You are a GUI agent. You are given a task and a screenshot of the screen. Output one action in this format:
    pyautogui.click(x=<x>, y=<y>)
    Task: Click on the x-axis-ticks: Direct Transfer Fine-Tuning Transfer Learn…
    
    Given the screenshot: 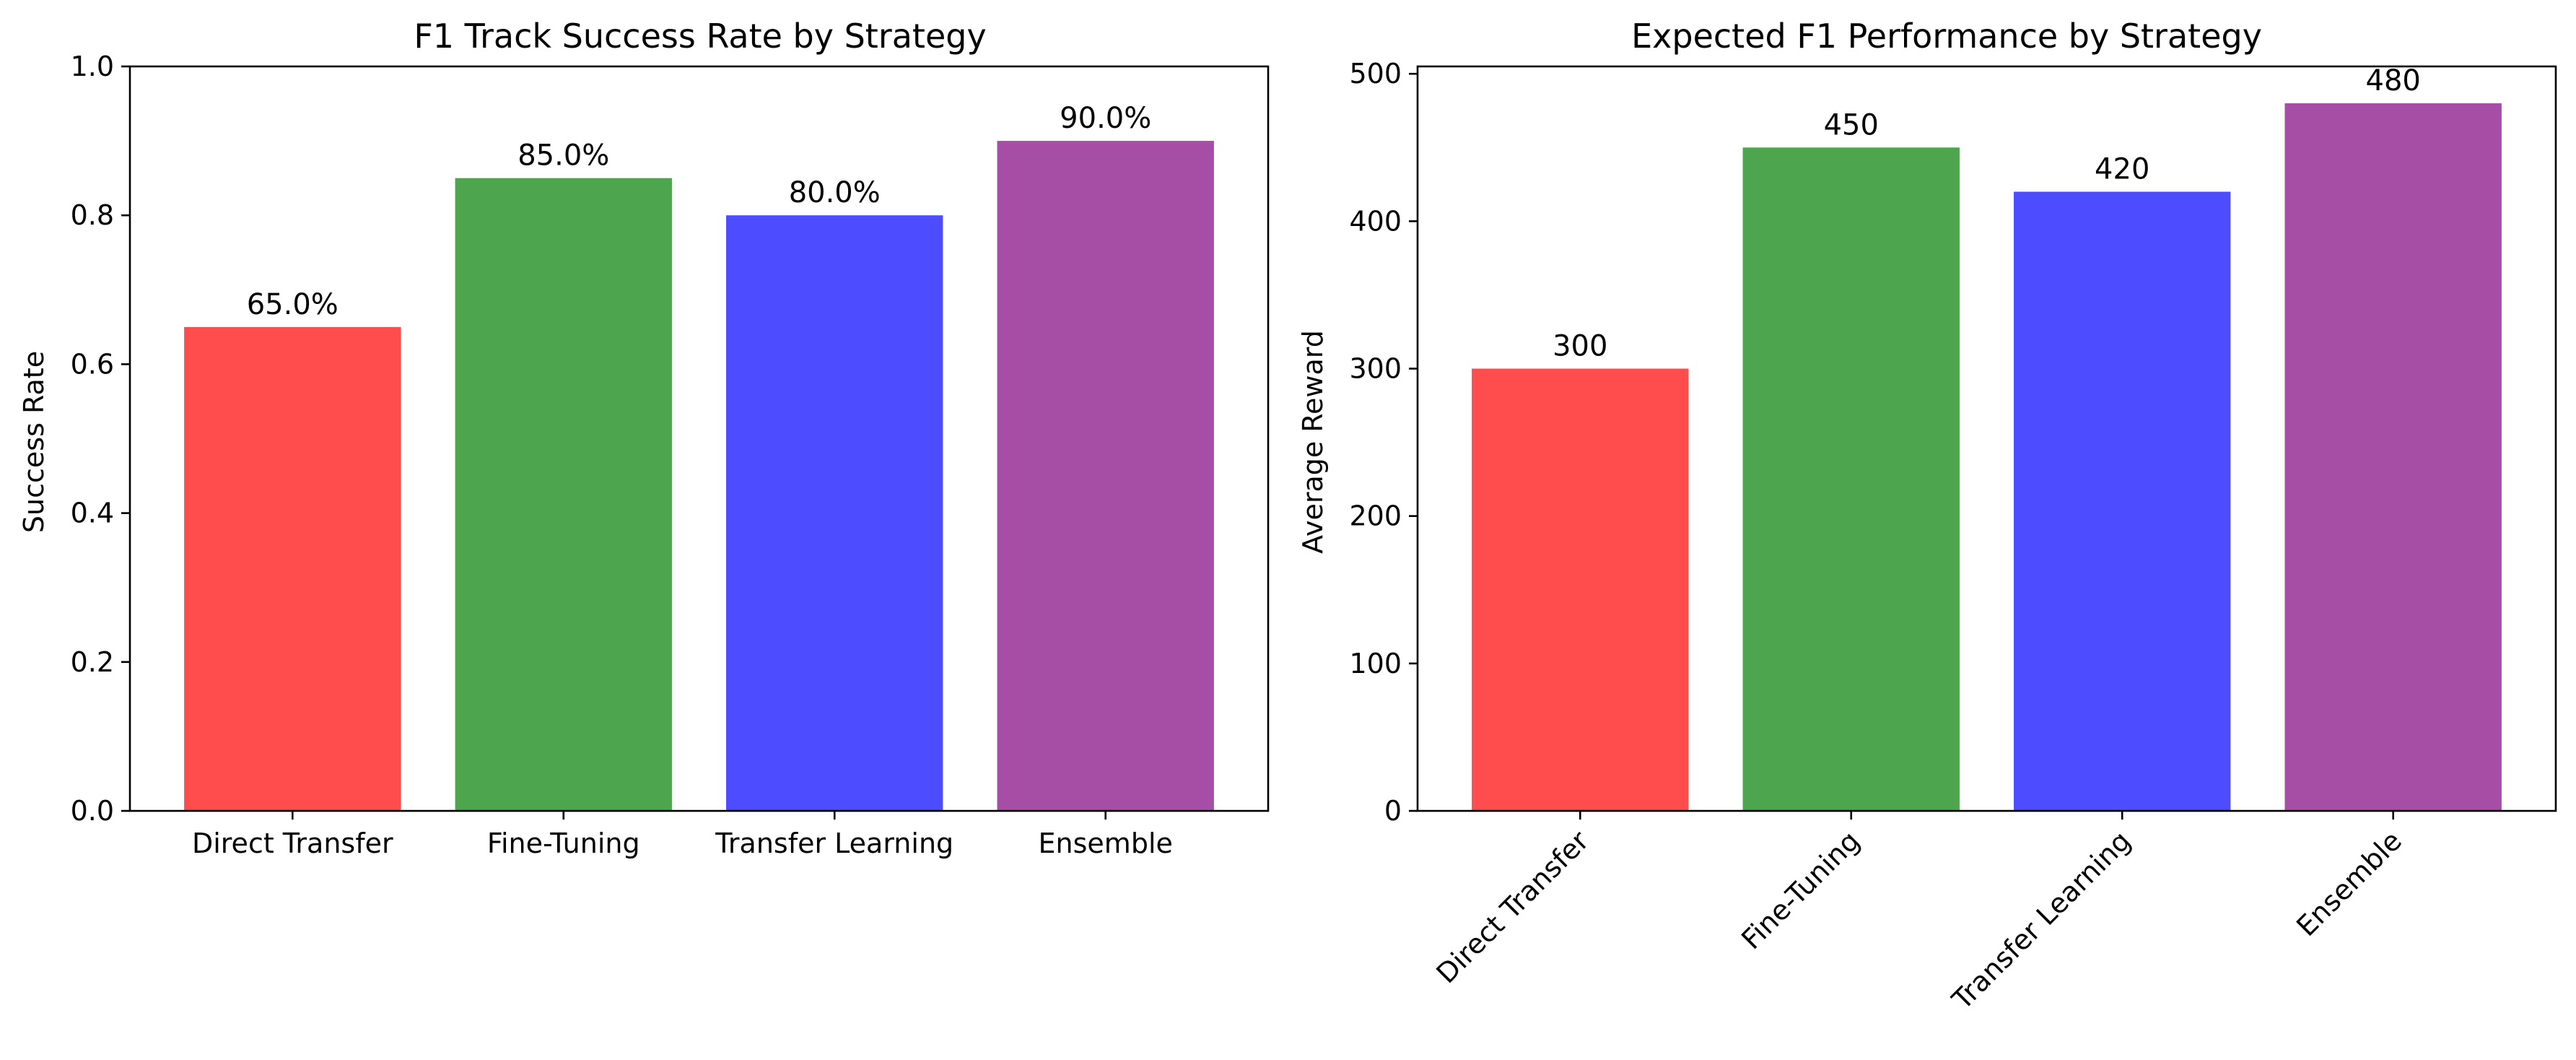 What is the action you would take?
    pyautogui.click(x=682, y=835)
    